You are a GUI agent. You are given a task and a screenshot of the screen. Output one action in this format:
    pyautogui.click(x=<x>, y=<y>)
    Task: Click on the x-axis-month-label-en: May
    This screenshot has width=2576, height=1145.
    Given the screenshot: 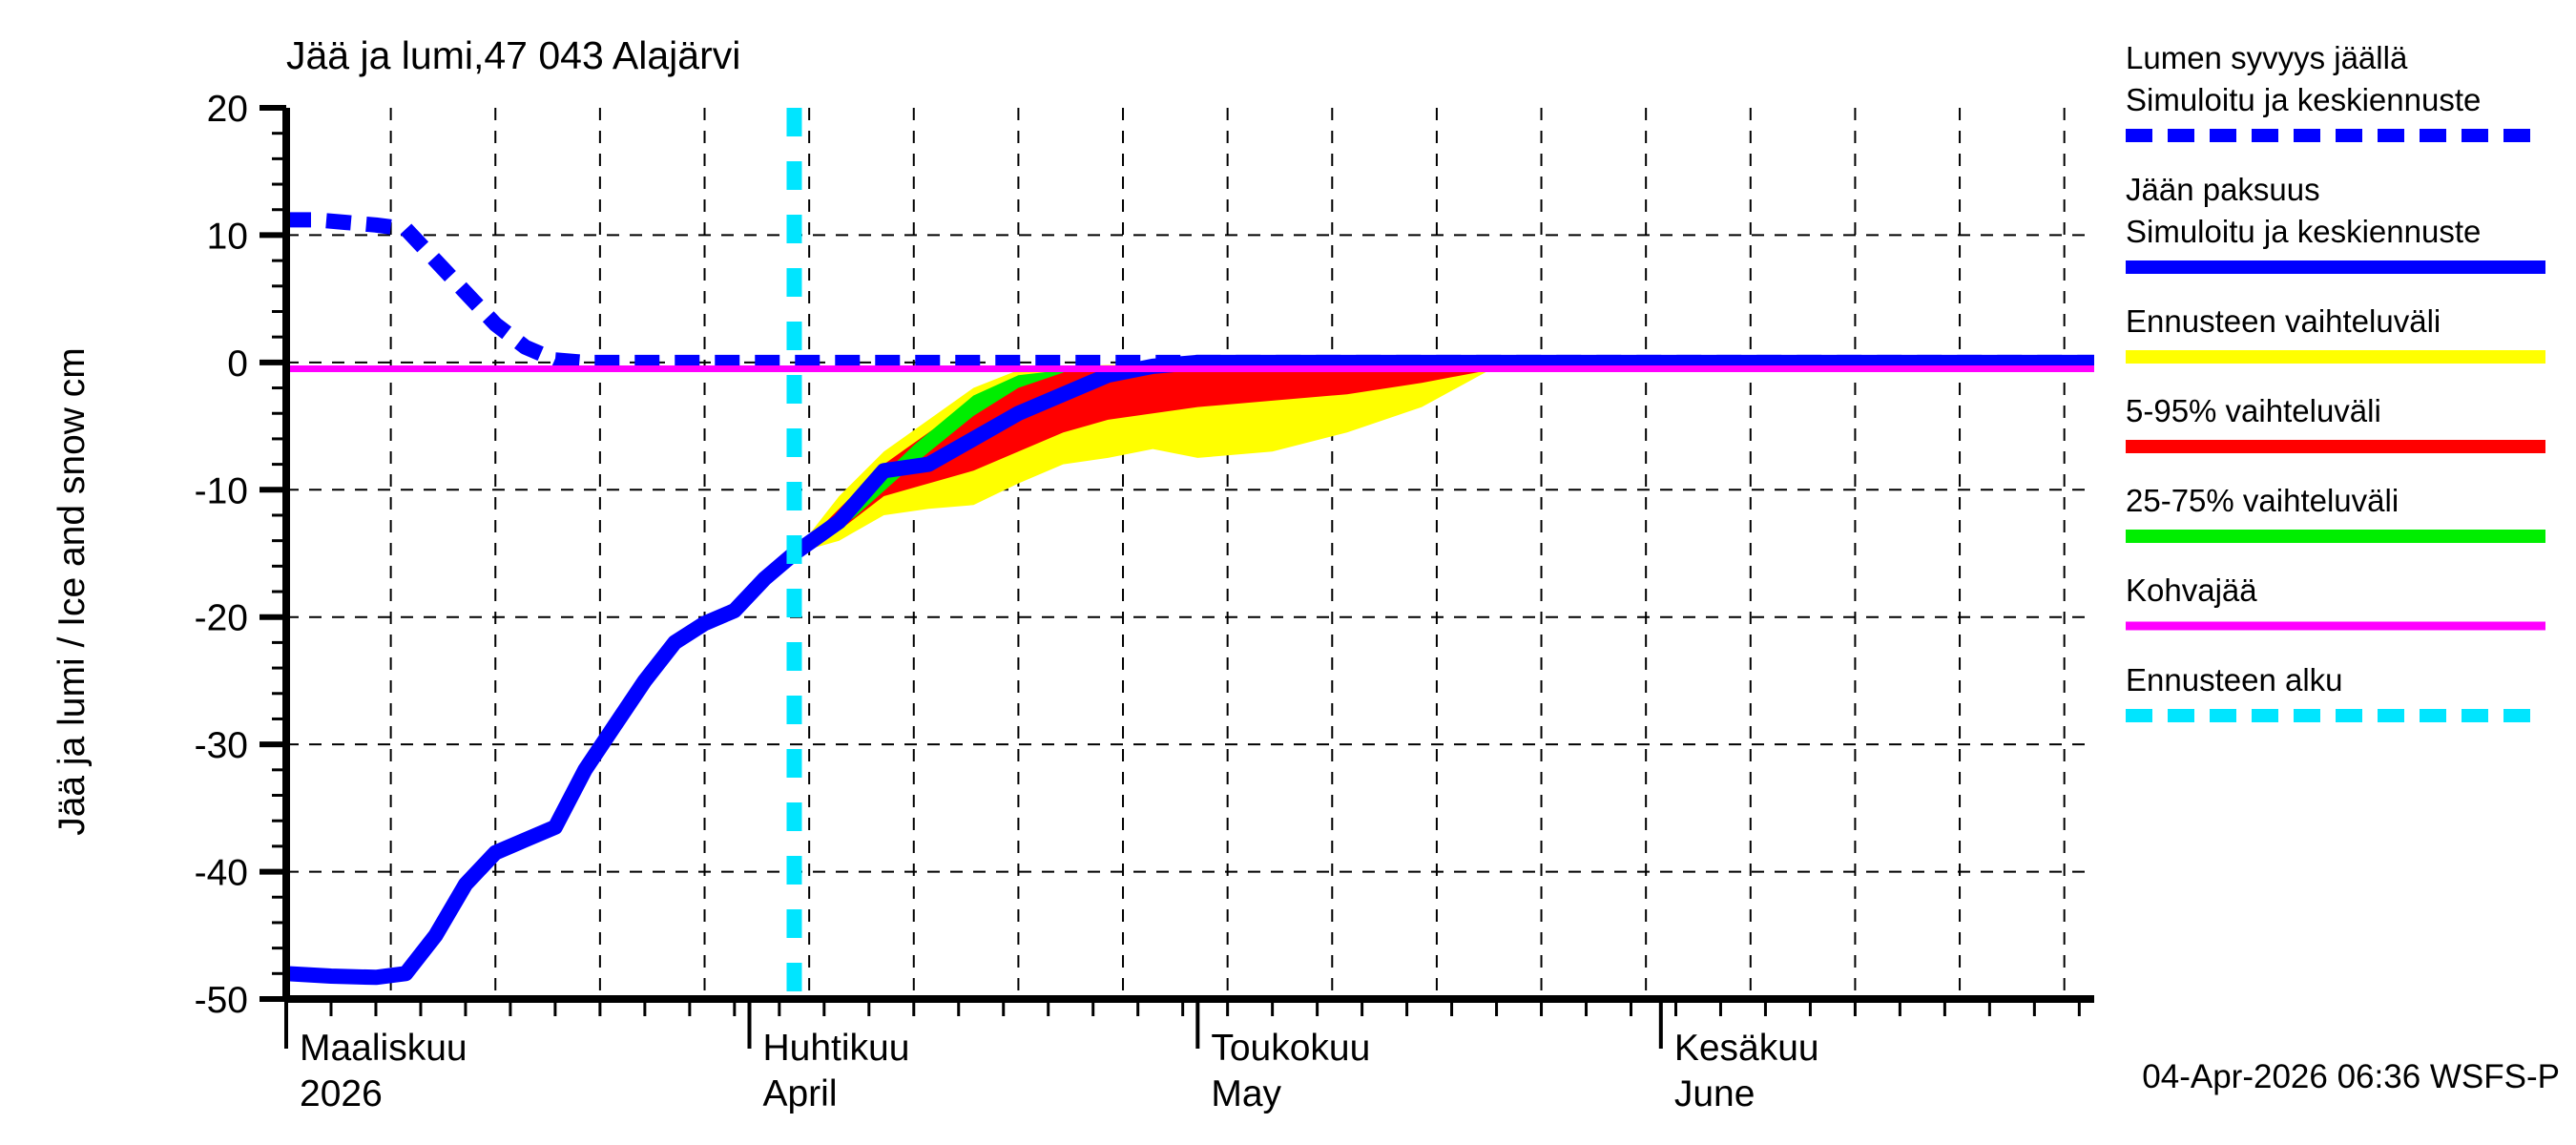 What is the action you would take?
    pyautogui.click(x=1246, y=1094)
    